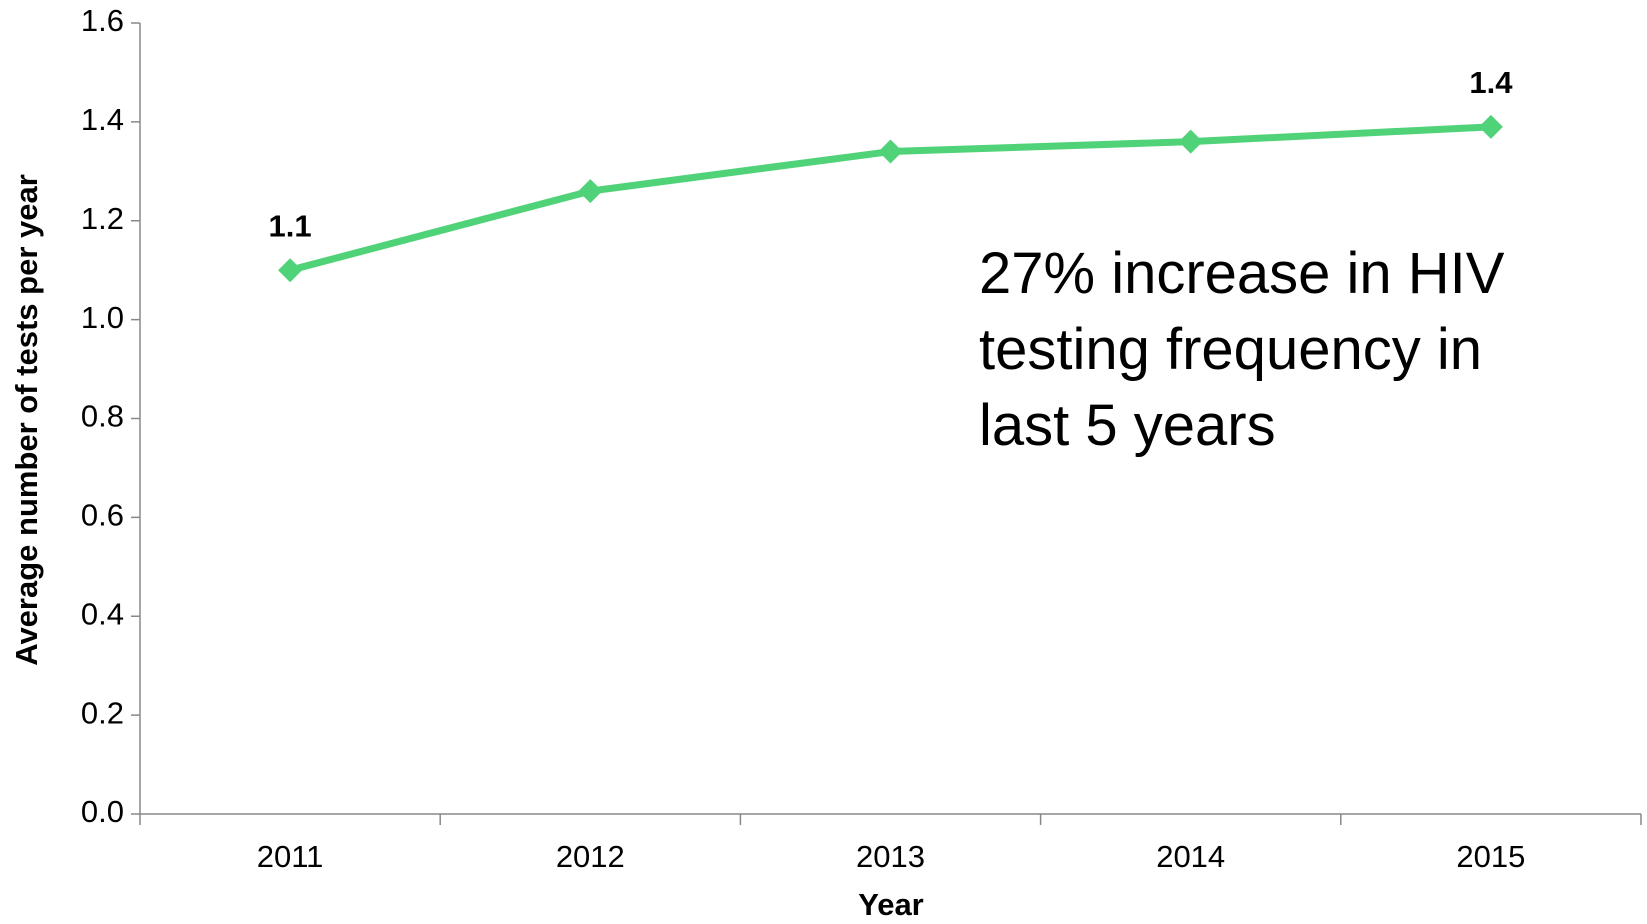  What do you see at coordinates (102, 218) in the screenshot?
I see `y-tick-label: 1.2` at bounding box center [102, 218].